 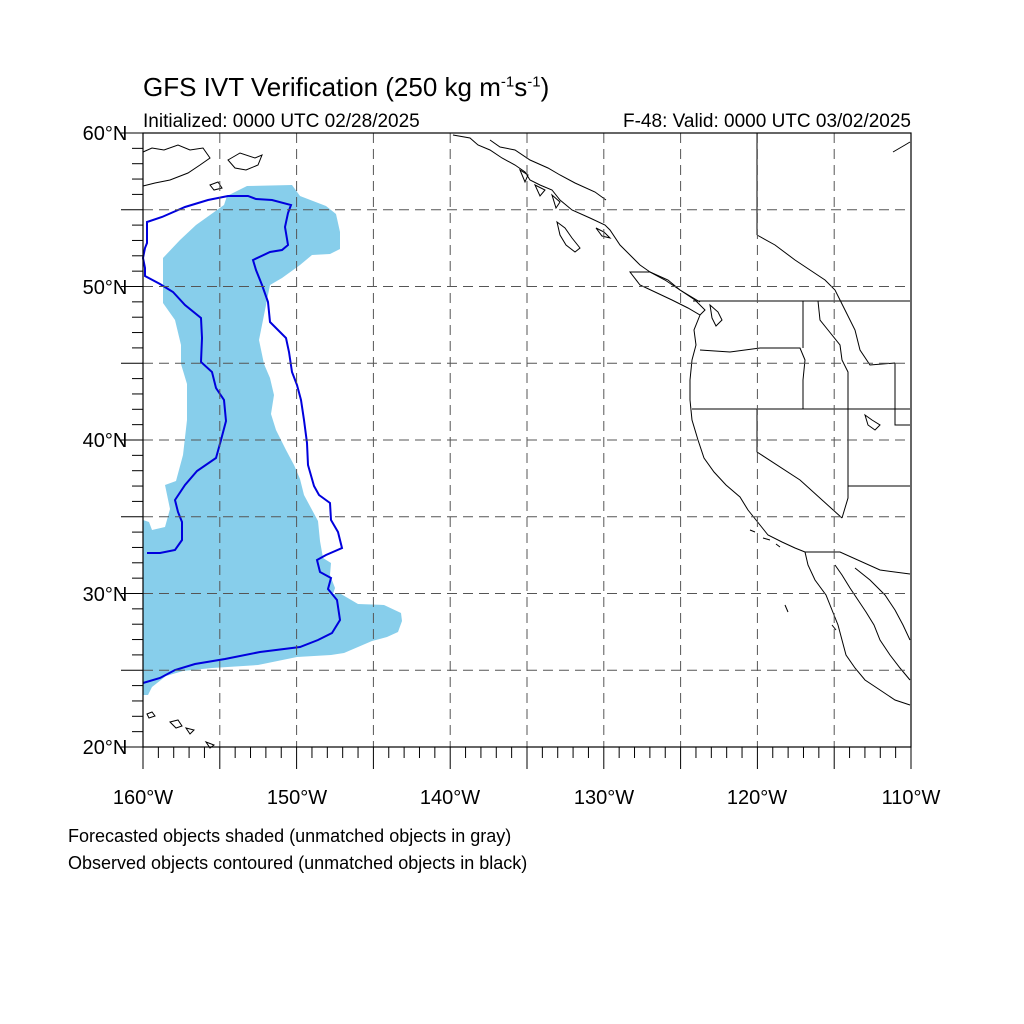 What do you see at coordinates (801, 354) in the screenshot?
I see `borders` at bounding box center [801, 354].